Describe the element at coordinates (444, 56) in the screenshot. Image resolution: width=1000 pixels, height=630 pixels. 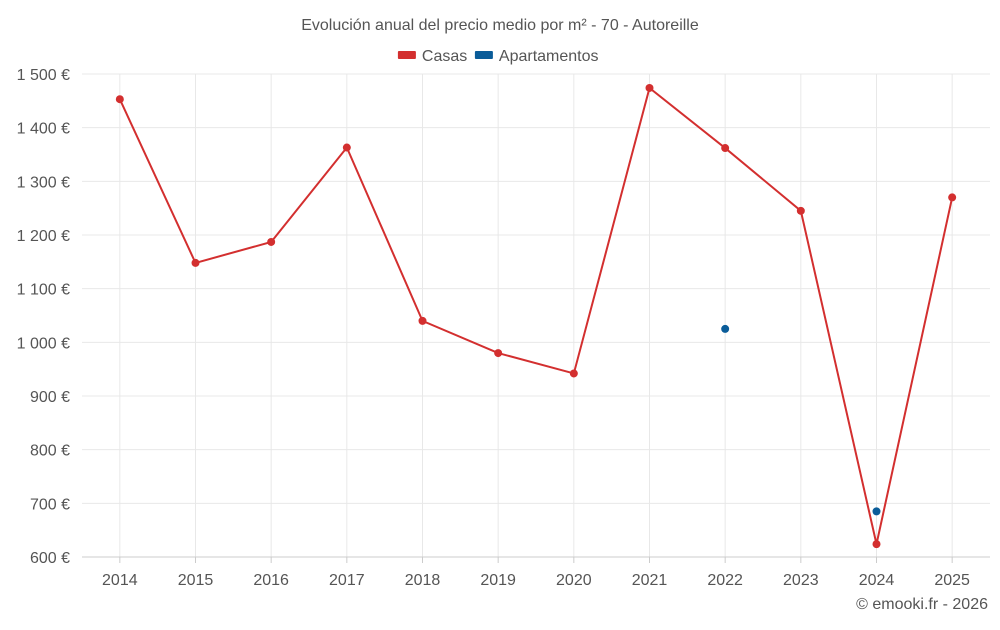
I see `legend-label: Casas` at that location.